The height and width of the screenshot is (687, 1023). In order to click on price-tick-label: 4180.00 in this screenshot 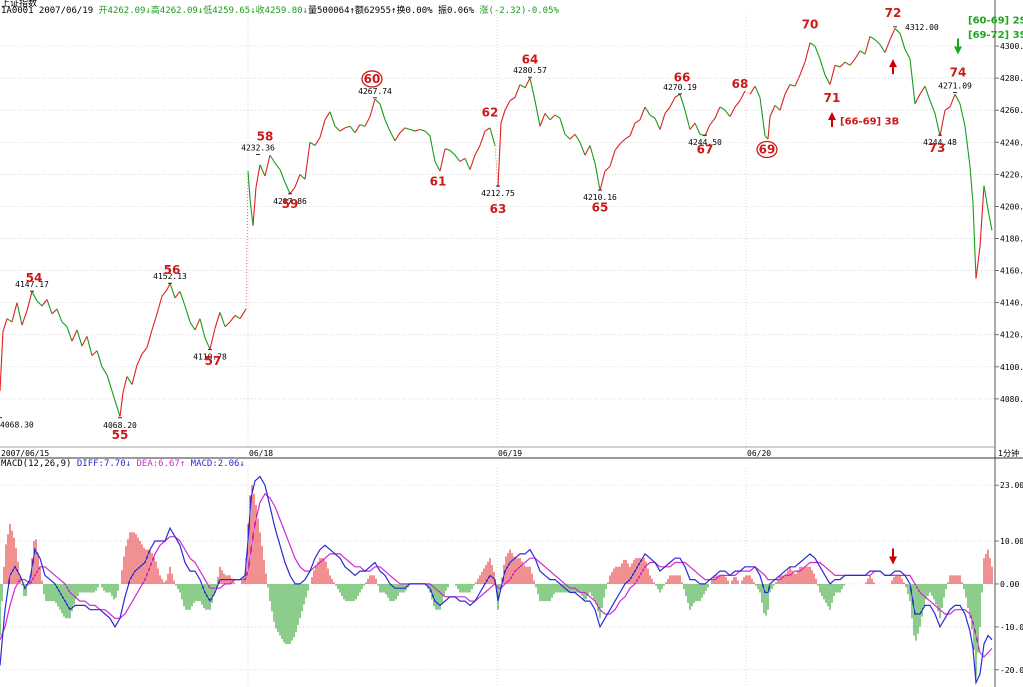, I will do `click(1011, 239)`.